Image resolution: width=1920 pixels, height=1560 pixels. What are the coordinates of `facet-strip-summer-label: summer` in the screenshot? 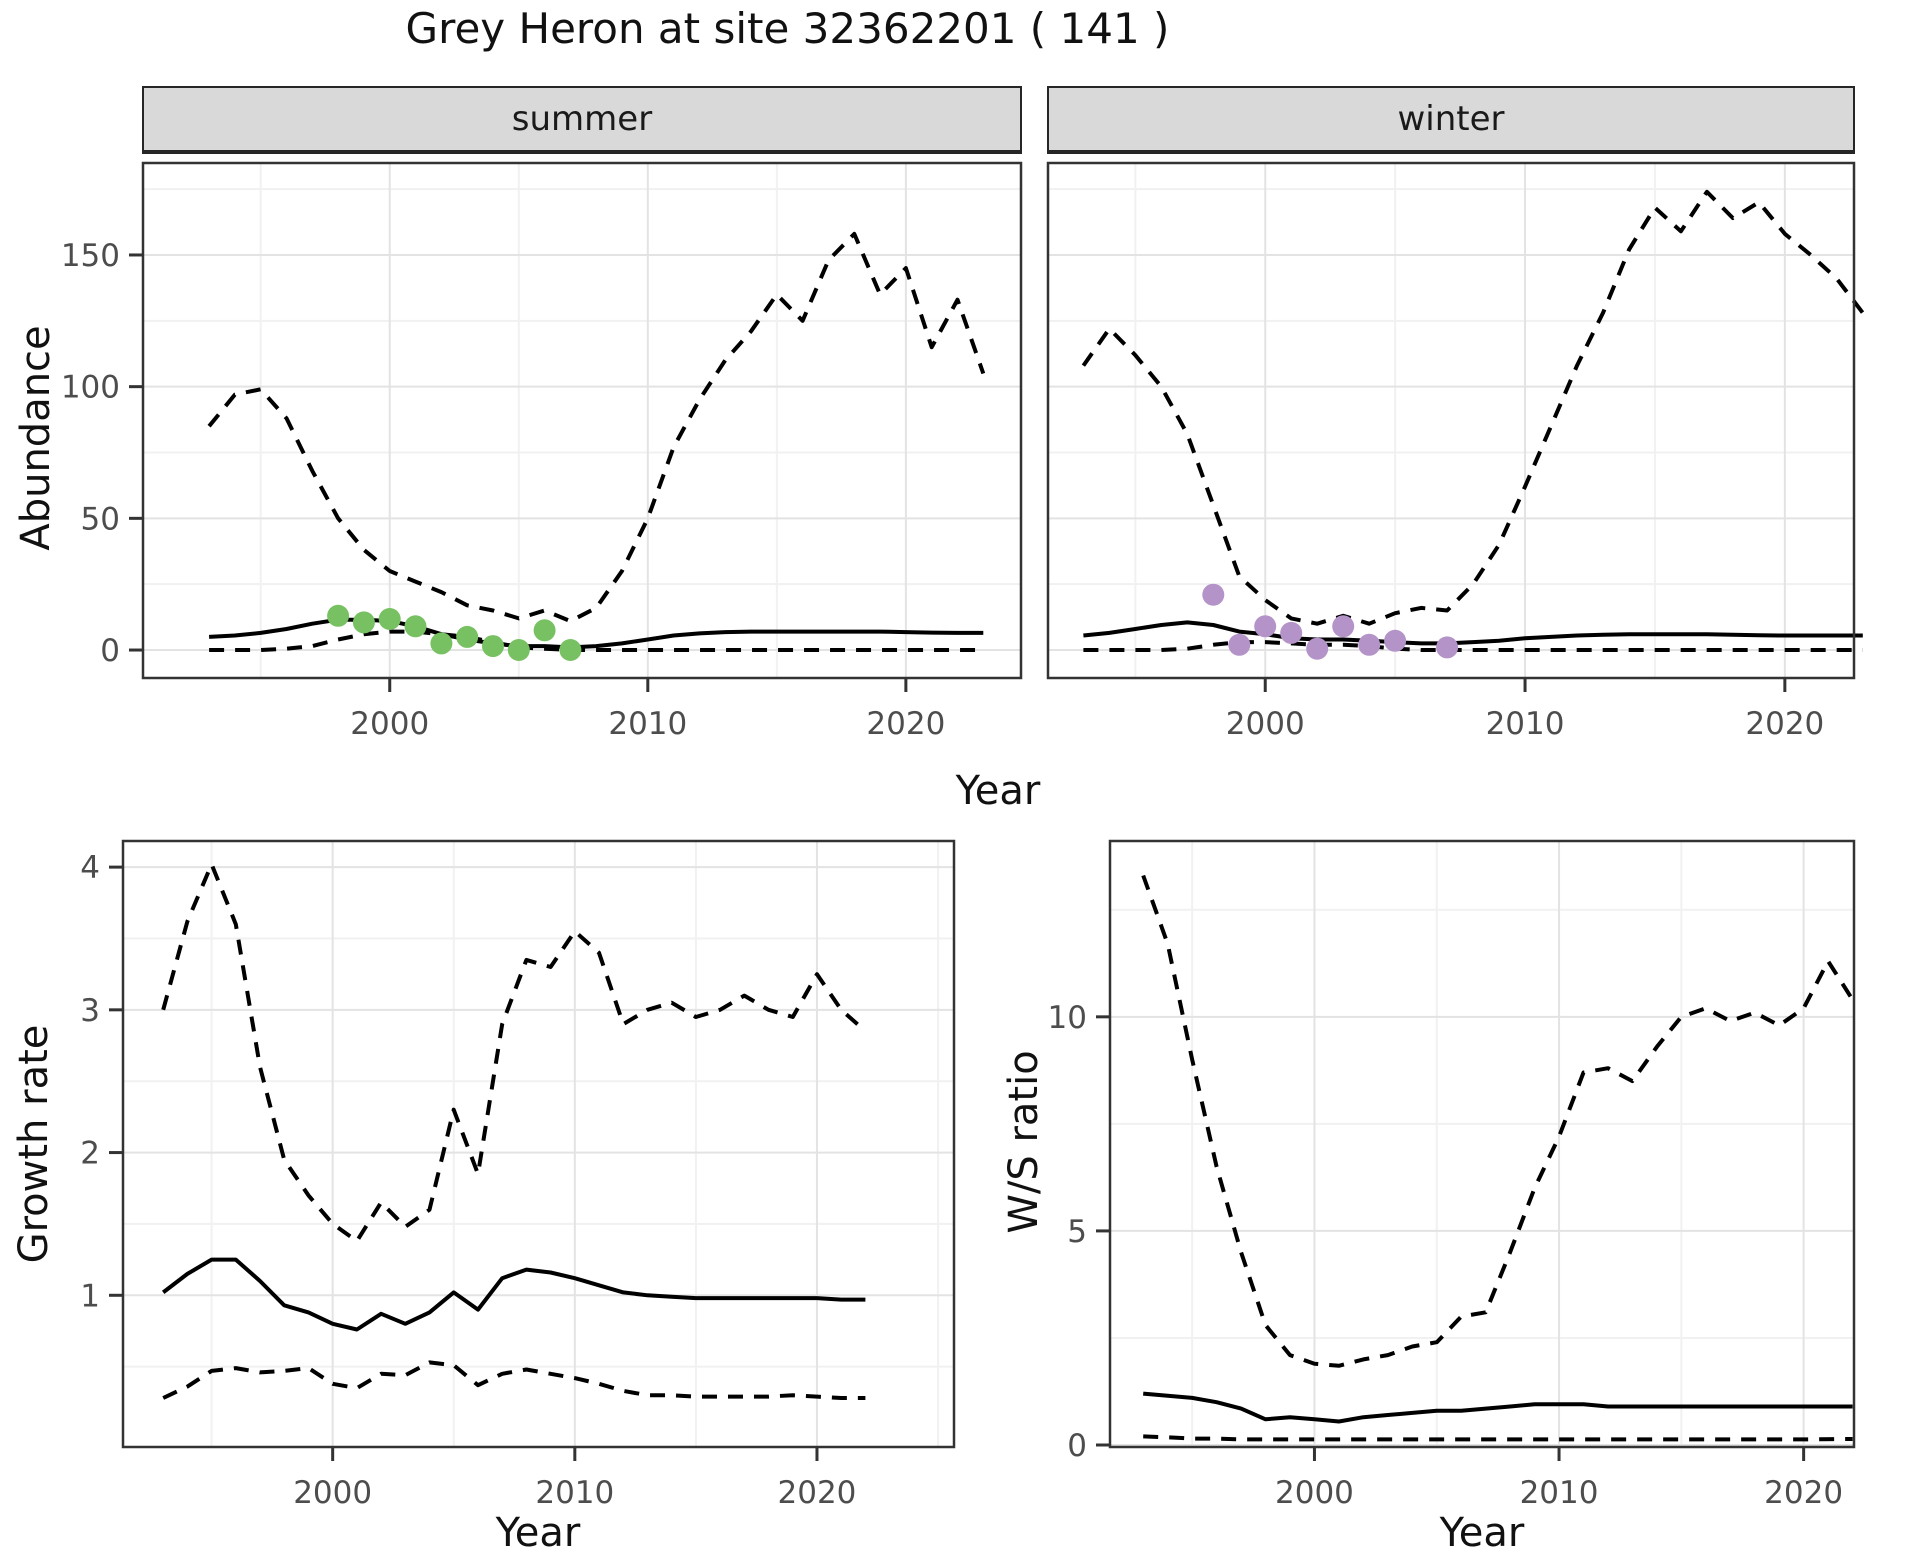 It's located at (582, 119).